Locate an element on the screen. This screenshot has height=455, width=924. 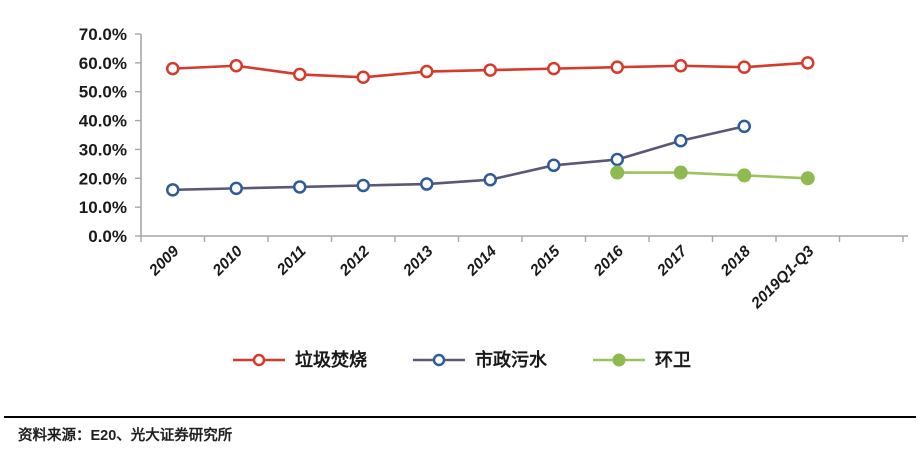
x-tick-label: 2016 is located at coordinates (608, 261).